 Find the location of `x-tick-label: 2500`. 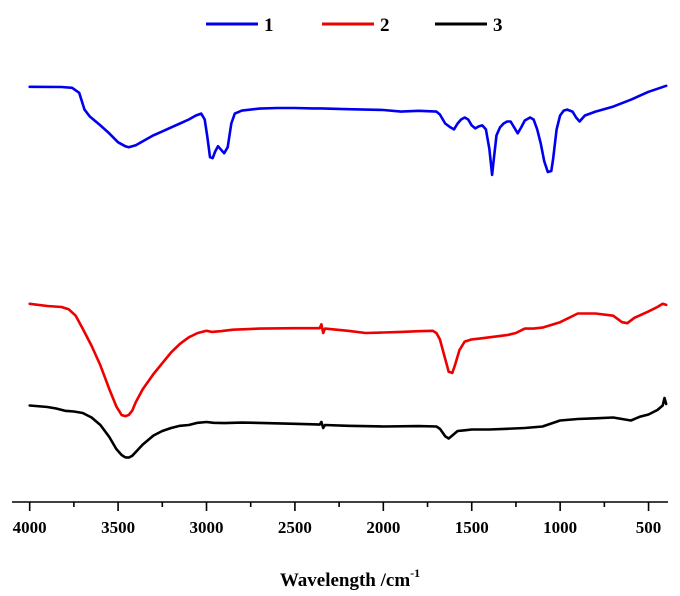

x-tick-label: 2500 is located at coordinates (295, 527).